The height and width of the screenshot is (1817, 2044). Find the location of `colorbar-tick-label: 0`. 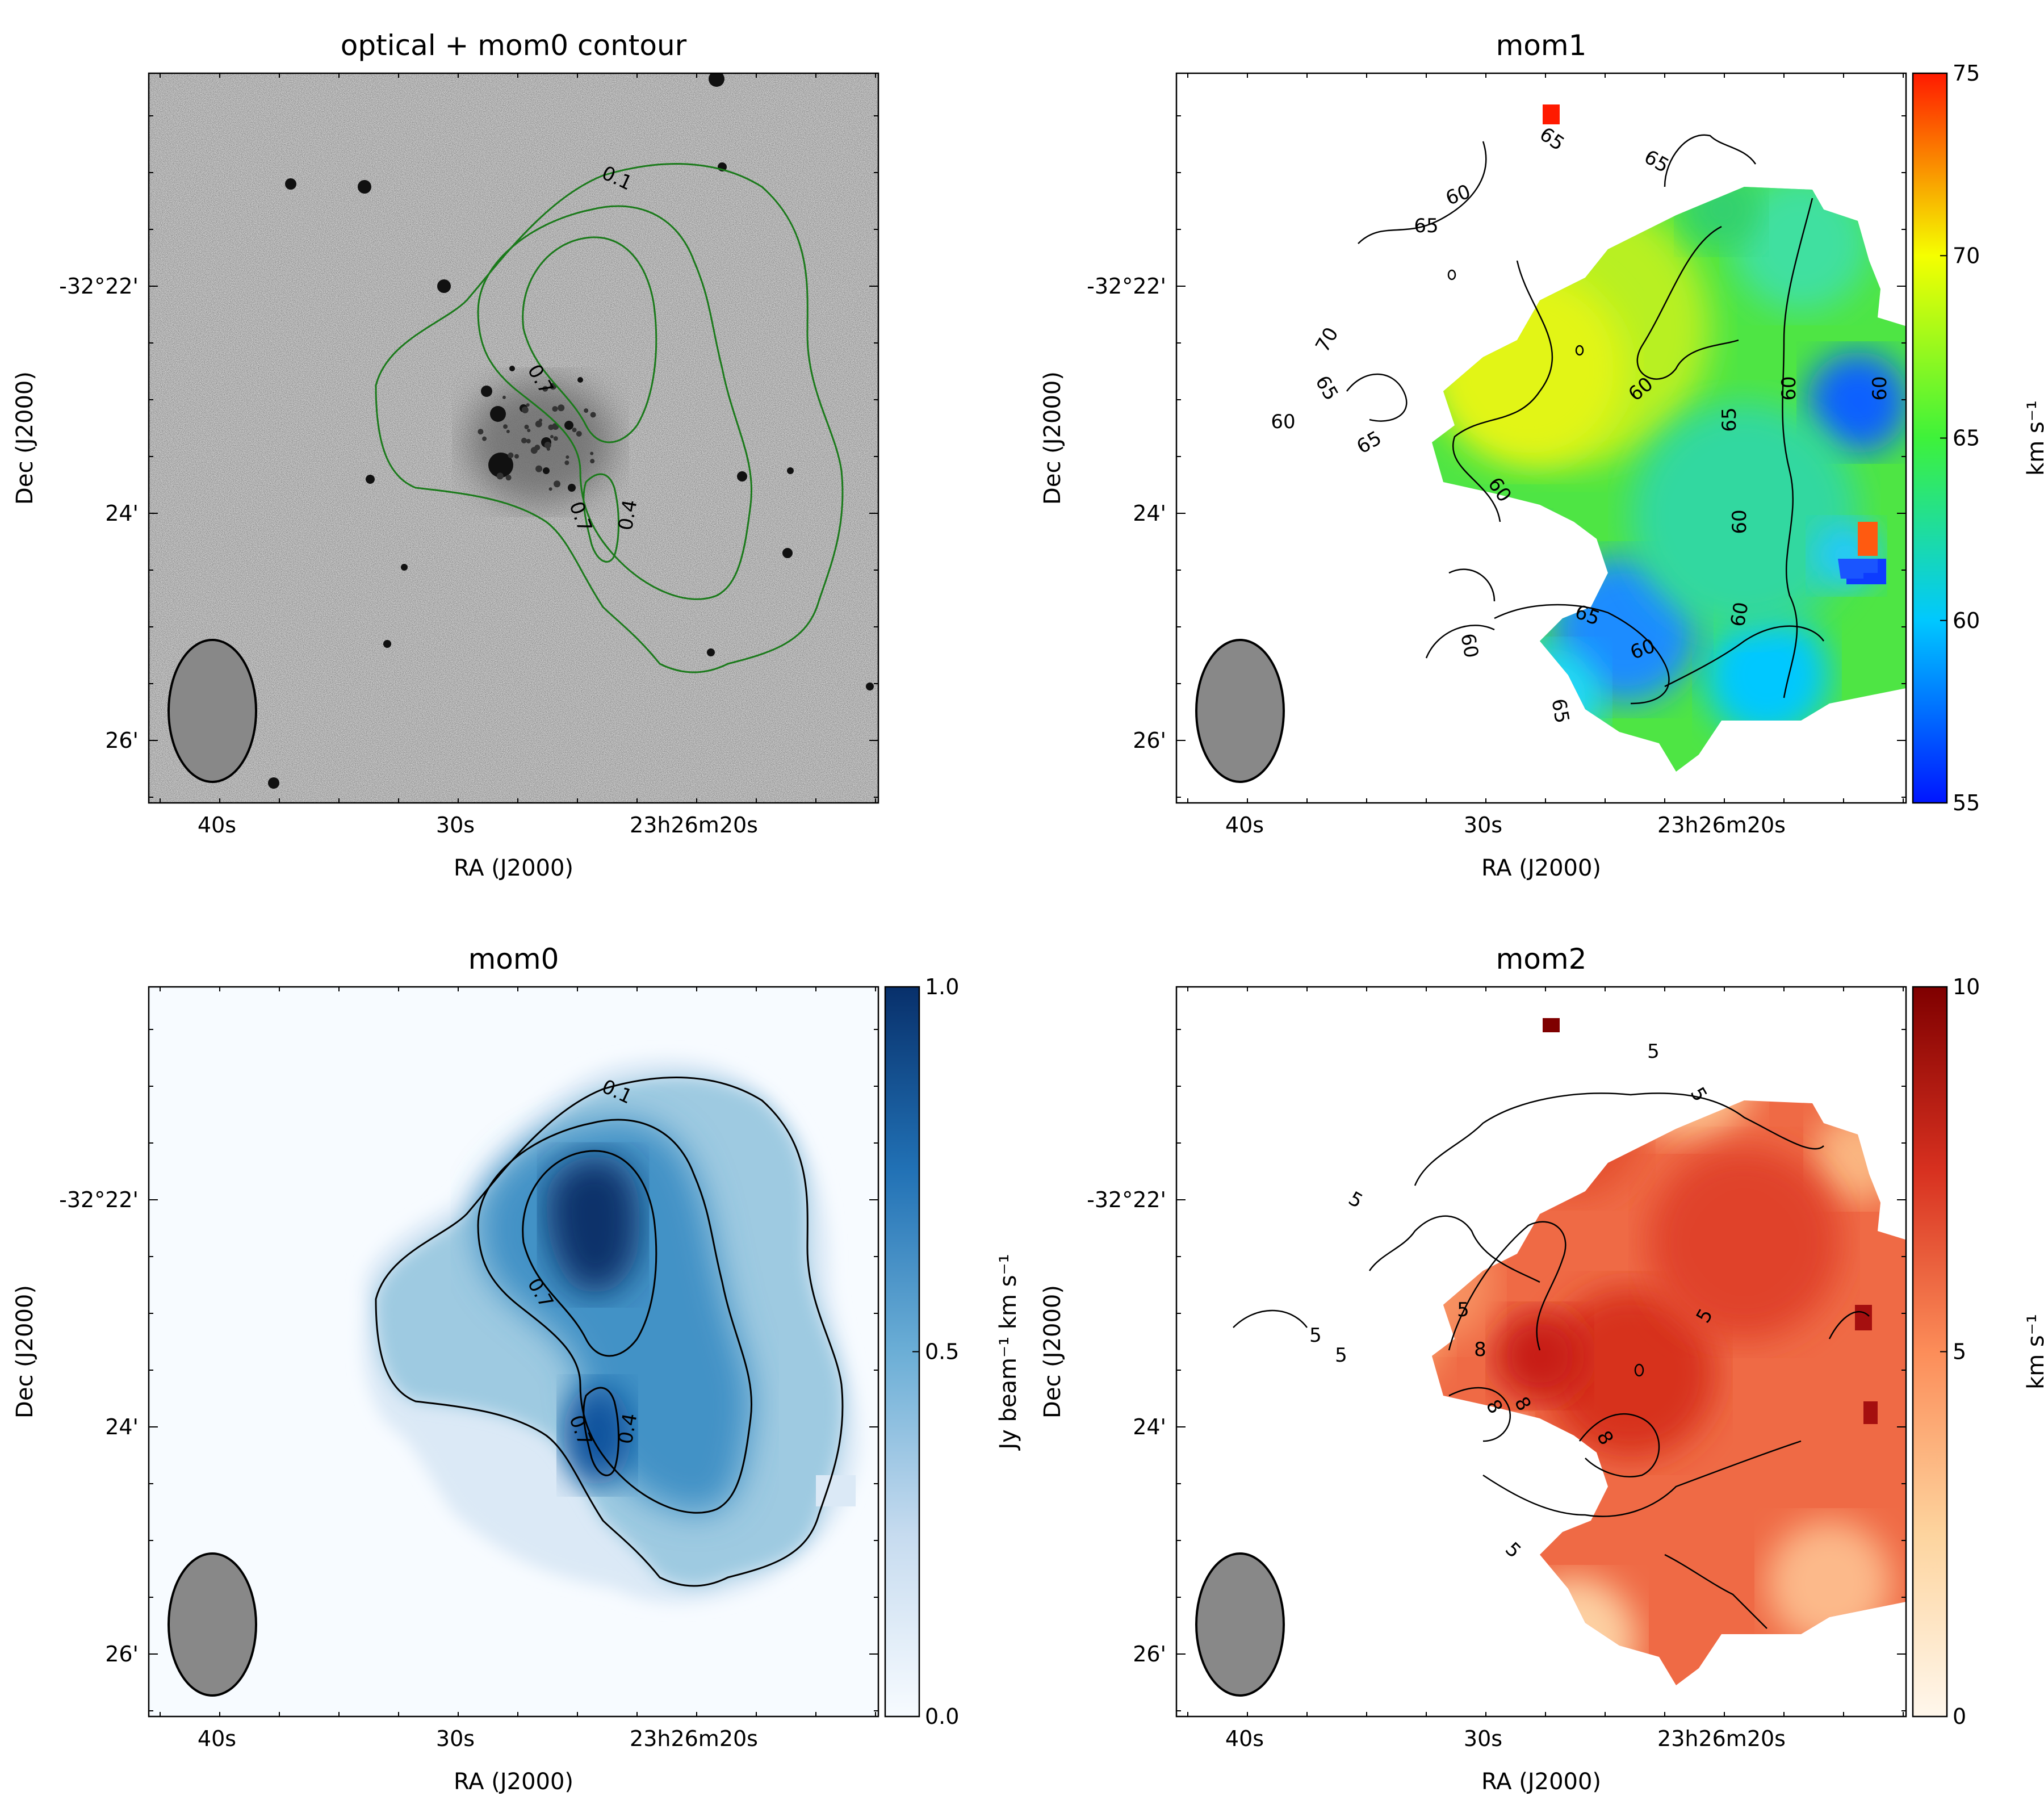

colorbar-tick-label: 0 is located at coordinates (1959, 1716).